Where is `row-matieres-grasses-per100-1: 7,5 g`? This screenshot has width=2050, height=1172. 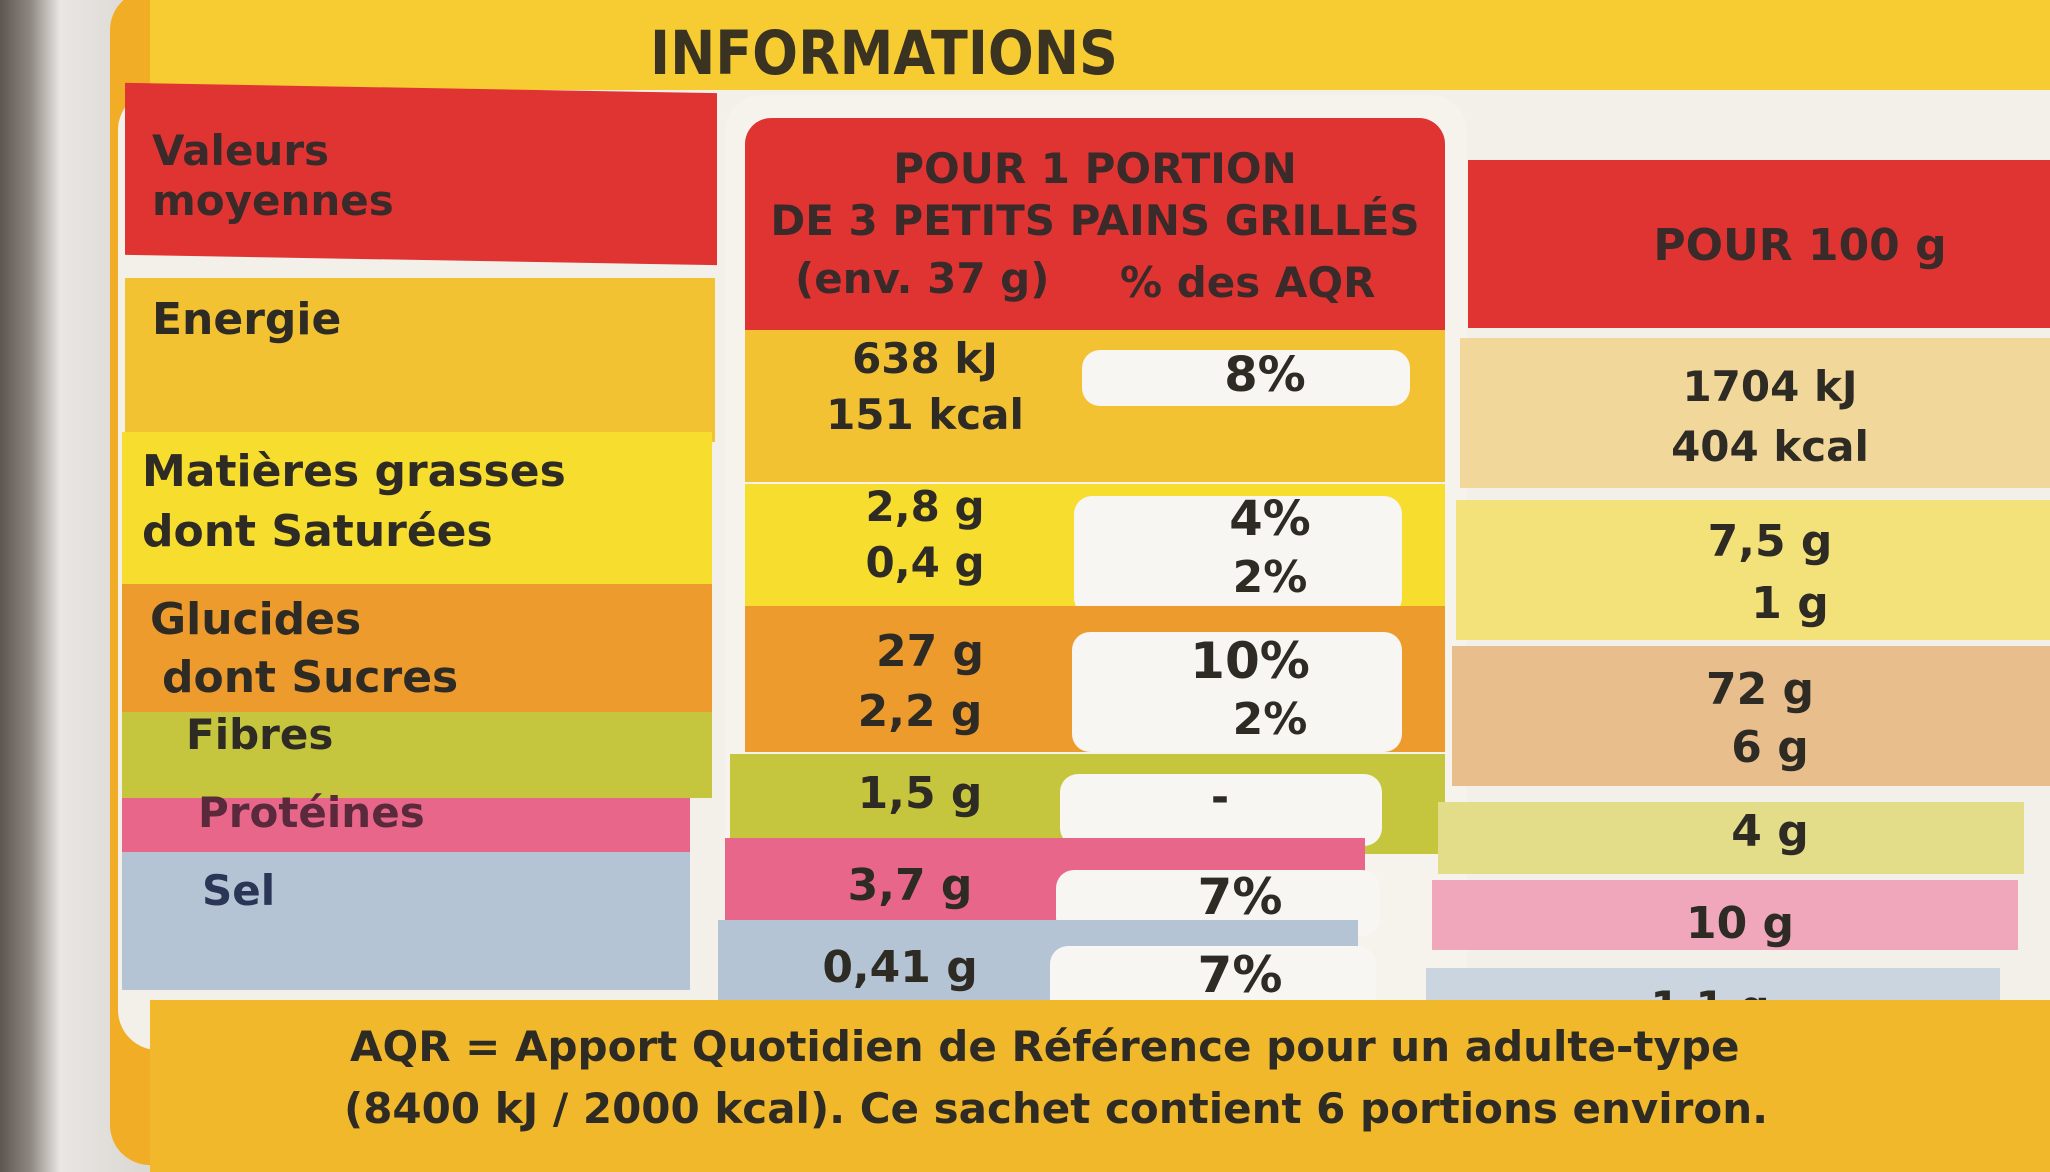 row-matieres-grasses-per100-1: 7,5 g is located at coordinates (1770, 541).